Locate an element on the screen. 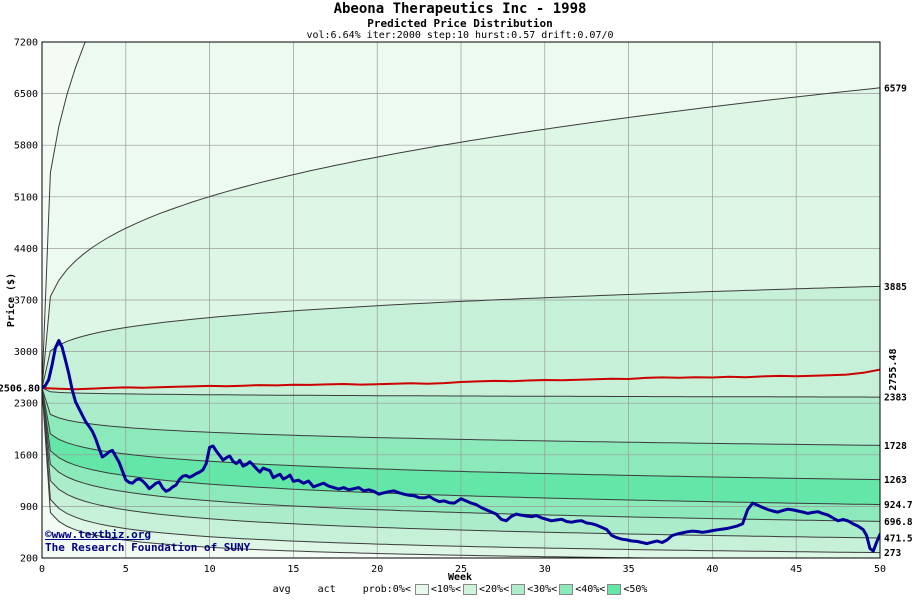 The image size is (920, 600). y-tick-label: 2300 is located at coordinates (26, 404).